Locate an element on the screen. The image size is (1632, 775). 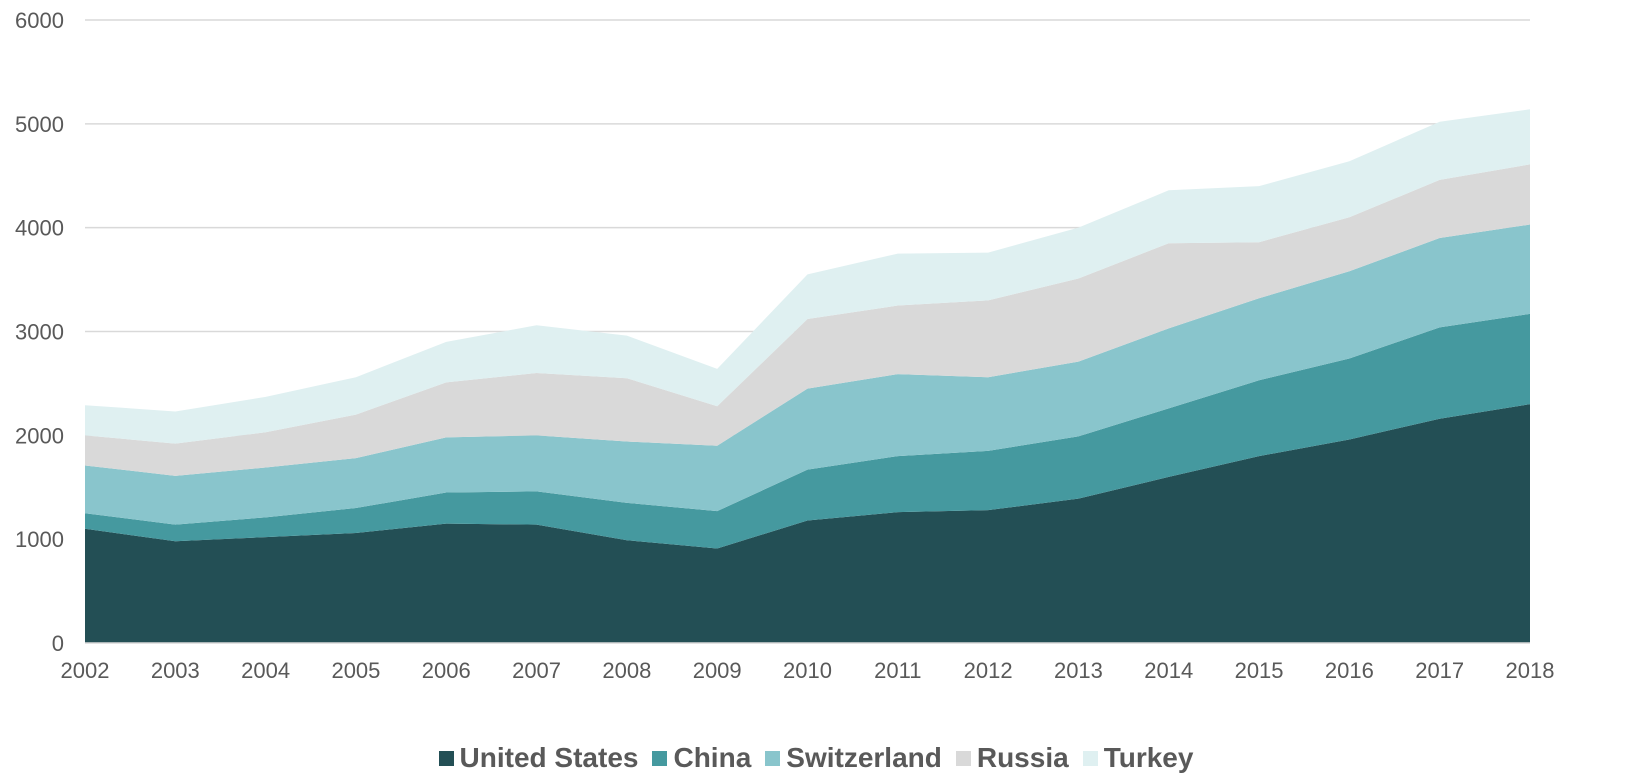
x-tick-label: 2004 is located at coordinates (265, 670).